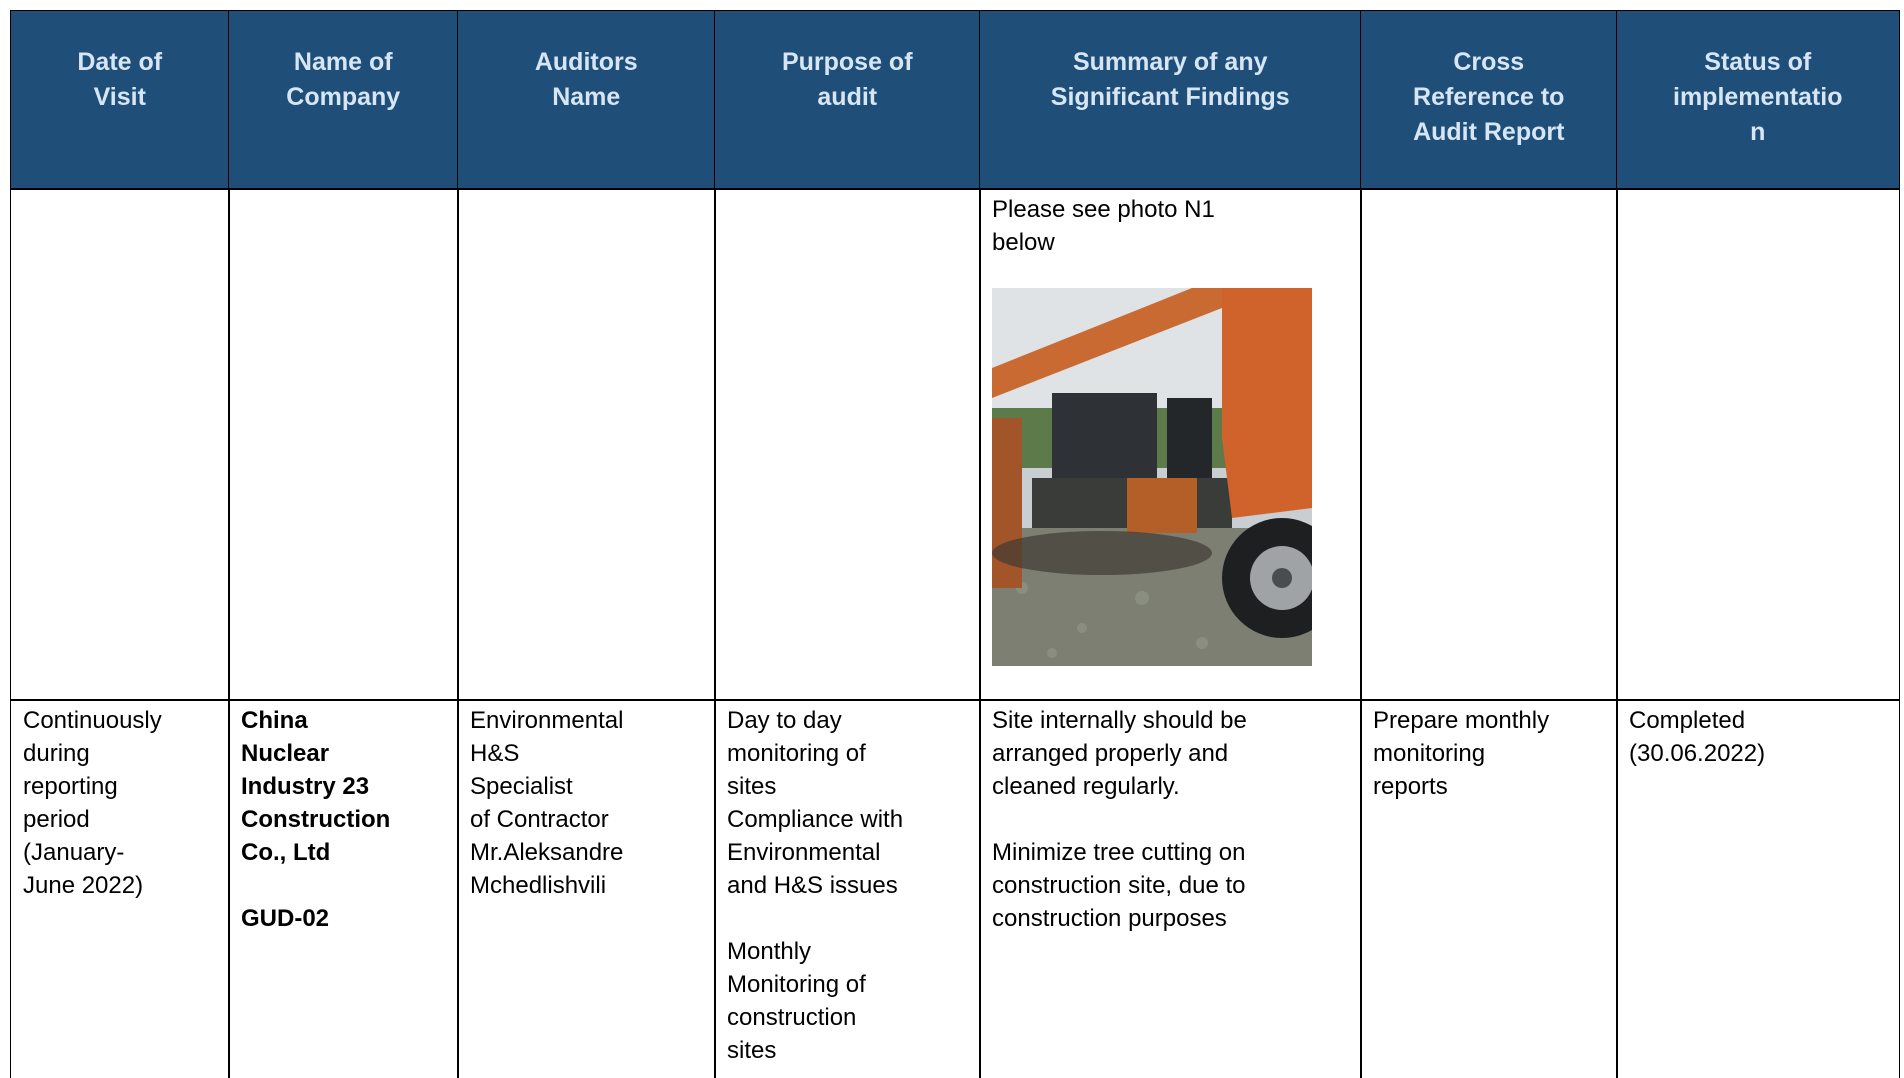  Describe the element at coordinates (56, 753) in the screenshot. I see `cell-text: during` at that location.